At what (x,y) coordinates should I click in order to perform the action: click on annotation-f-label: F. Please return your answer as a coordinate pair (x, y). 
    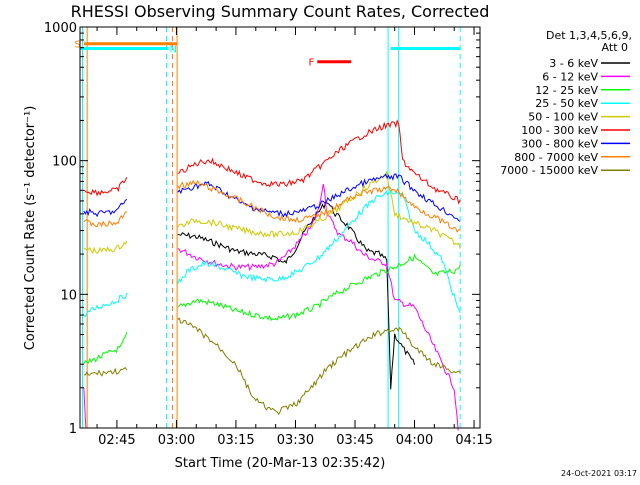
    Looking at the image, I should click on (312, 63).